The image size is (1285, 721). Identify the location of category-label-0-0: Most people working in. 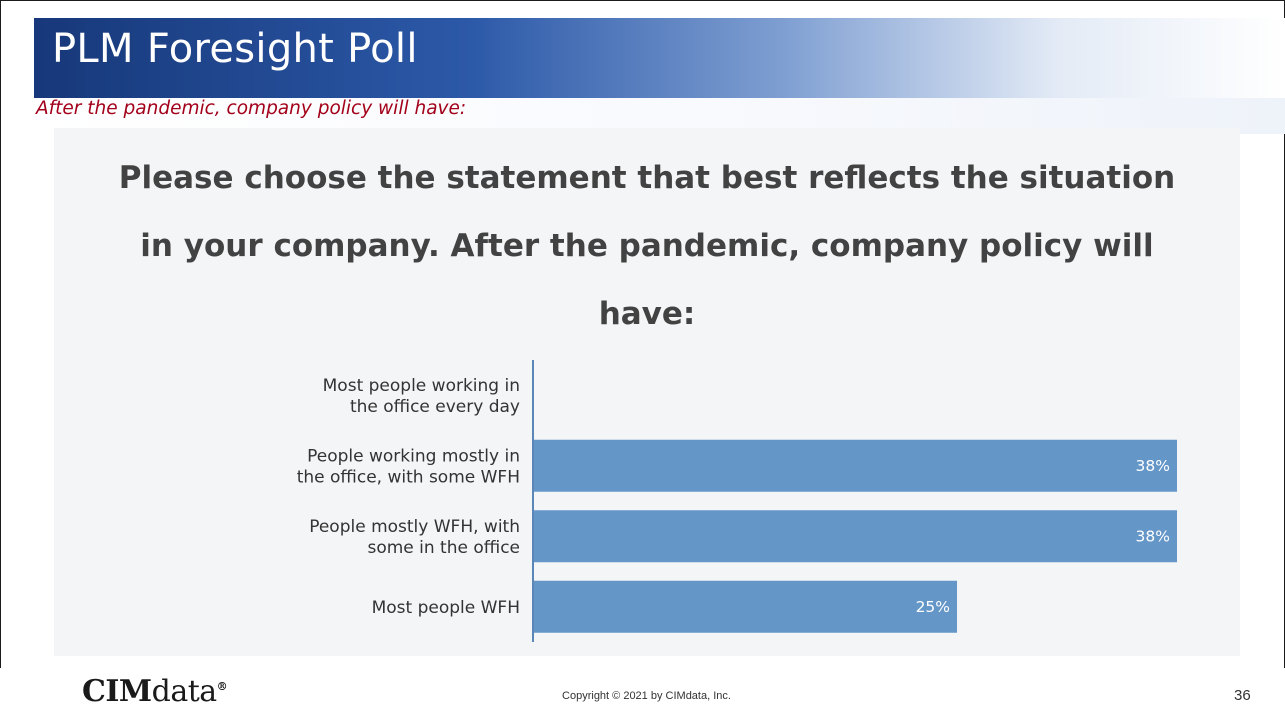
(421, 386).